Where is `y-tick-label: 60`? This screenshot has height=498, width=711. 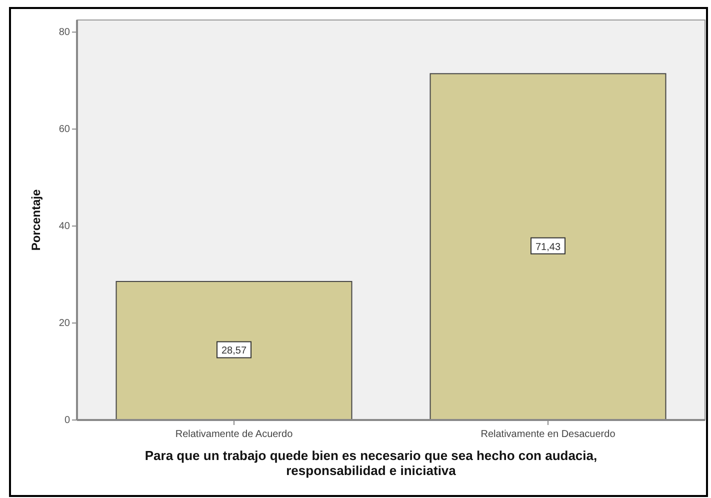 y-tick-label: 60 is located at coordinates (64, 130).